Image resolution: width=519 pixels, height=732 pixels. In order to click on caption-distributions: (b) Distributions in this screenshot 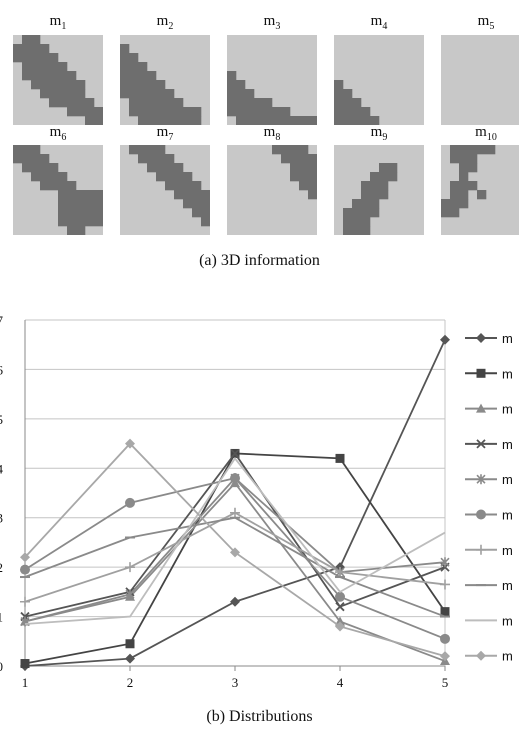, I will do `click(259, 716)`.